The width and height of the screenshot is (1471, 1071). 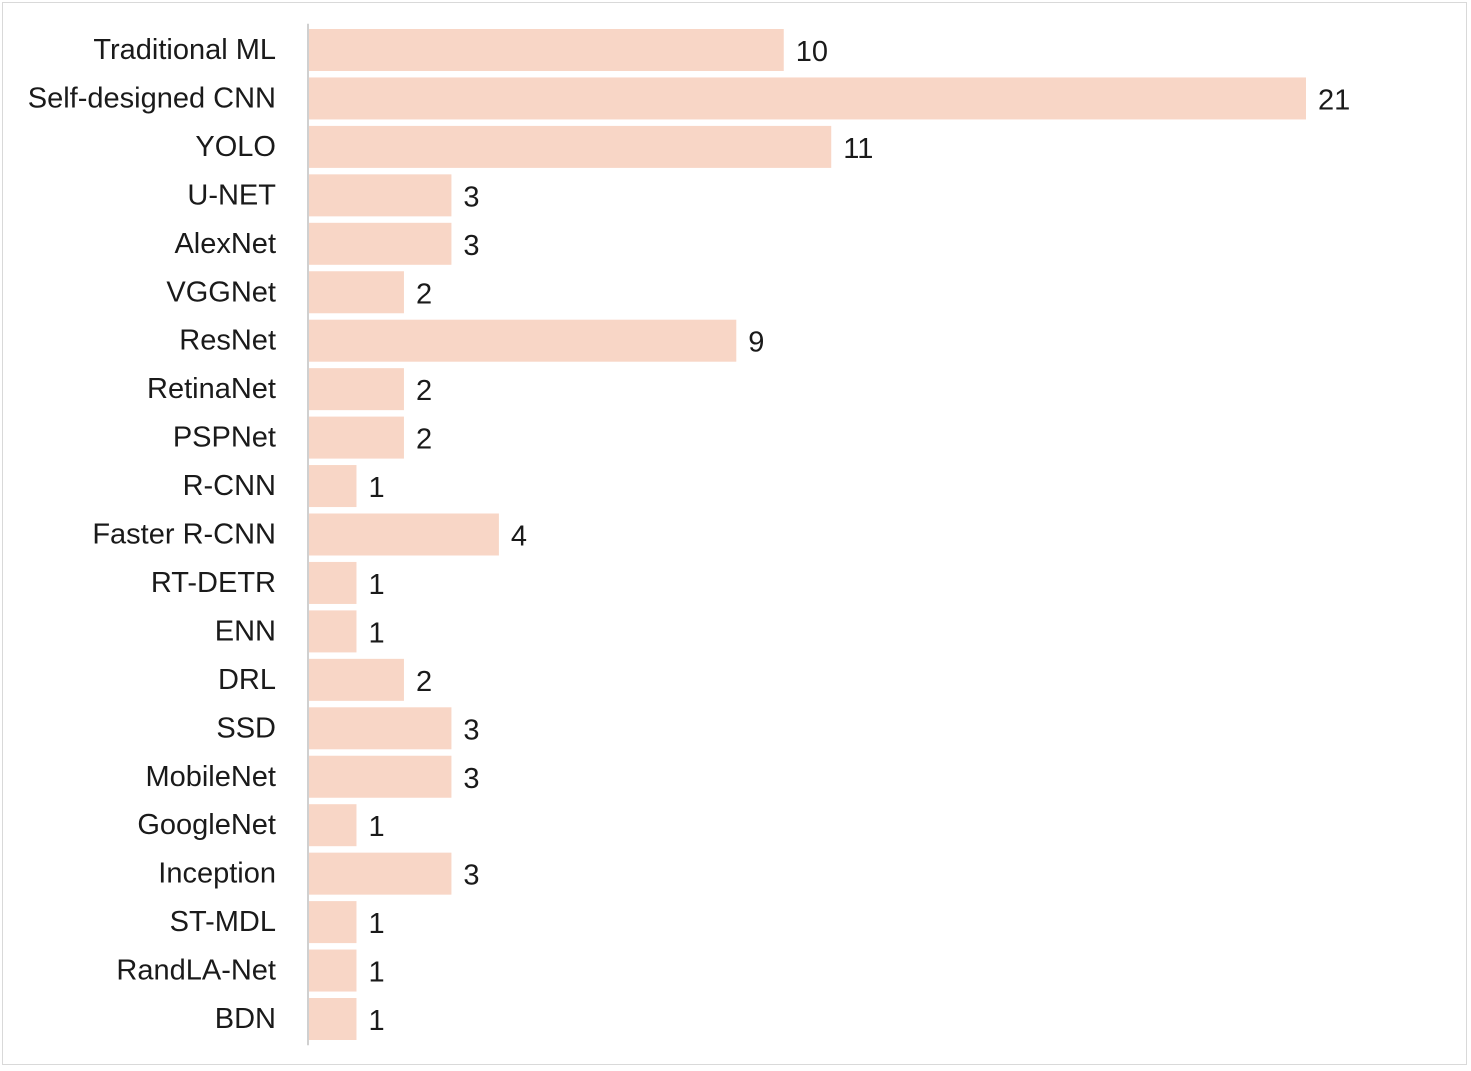 I want to click on category-label: DRL, so click(x=247, y=680).